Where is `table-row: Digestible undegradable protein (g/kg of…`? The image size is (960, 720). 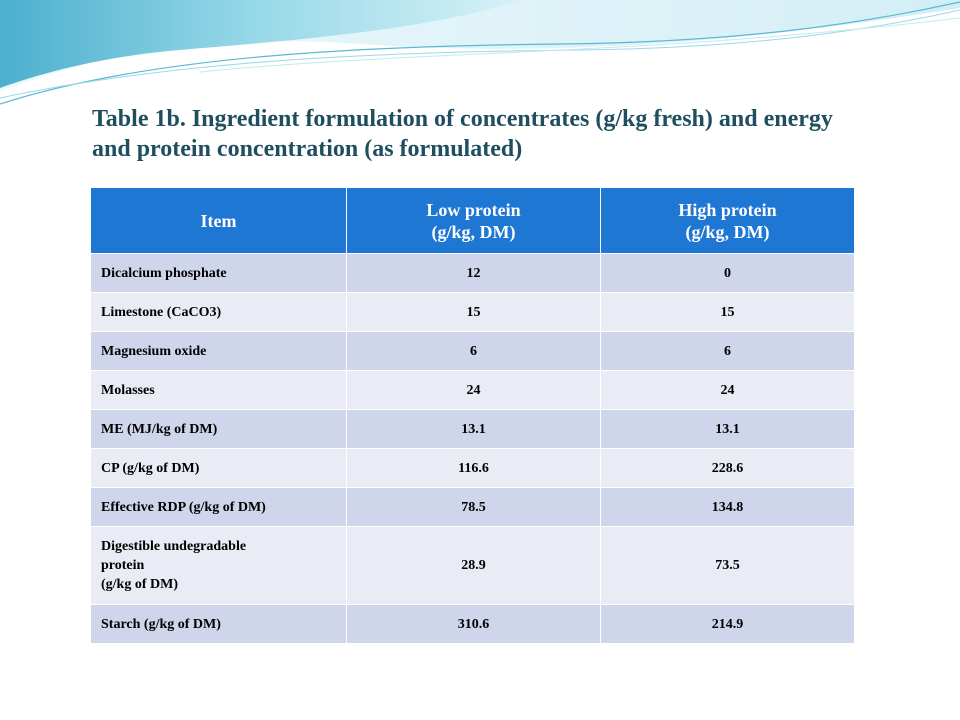 table-row: Digestible undegradable protein (g/kg of… is located at coordinates (472, 565).